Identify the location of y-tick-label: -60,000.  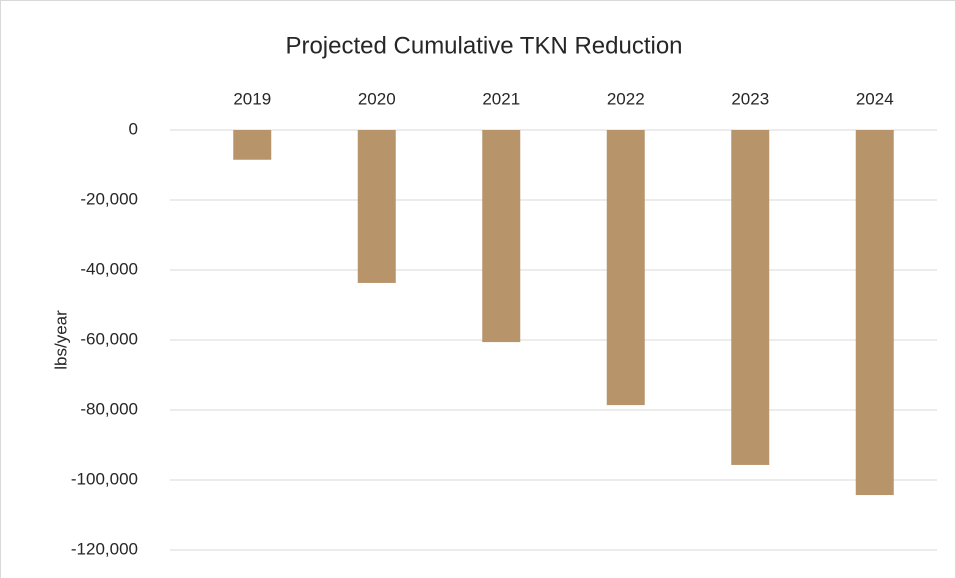
(109, 338).